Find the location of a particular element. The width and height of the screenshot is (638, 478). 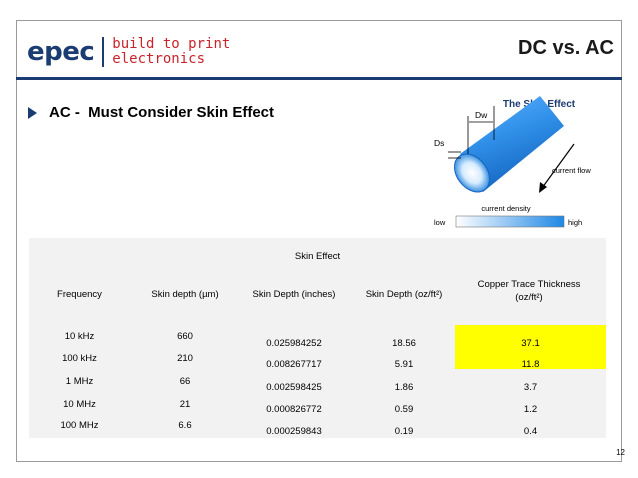

cell-skin-depth-inches: 0.008267717 is located at coordinates (294, 364).